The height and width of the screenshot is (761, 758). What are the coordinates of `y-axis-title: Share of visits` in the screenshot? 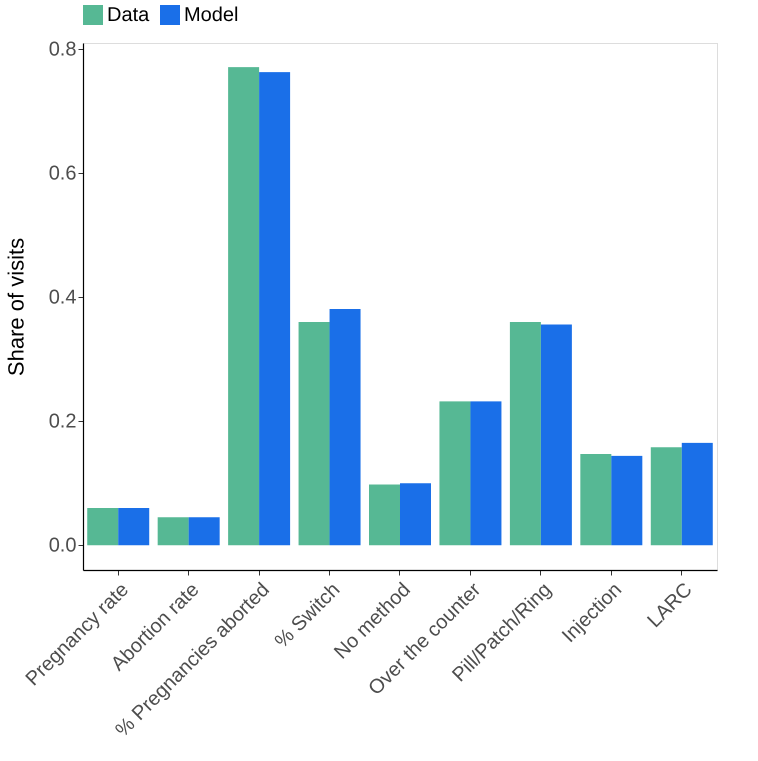 It's located at (16, 307).